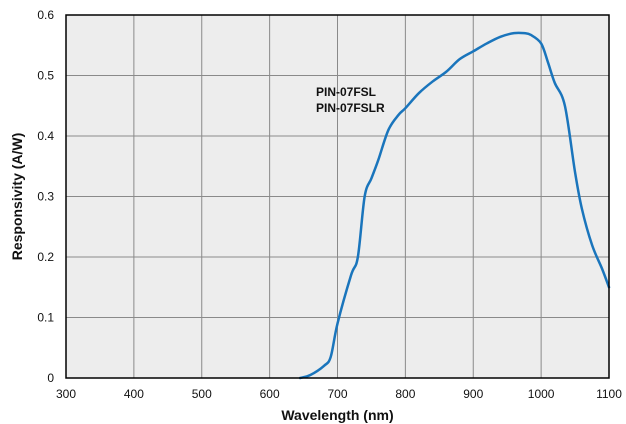  Describe the element at coordinates (541, 394) in the screenshot. I see `x-tick-label: 1000` at that location.